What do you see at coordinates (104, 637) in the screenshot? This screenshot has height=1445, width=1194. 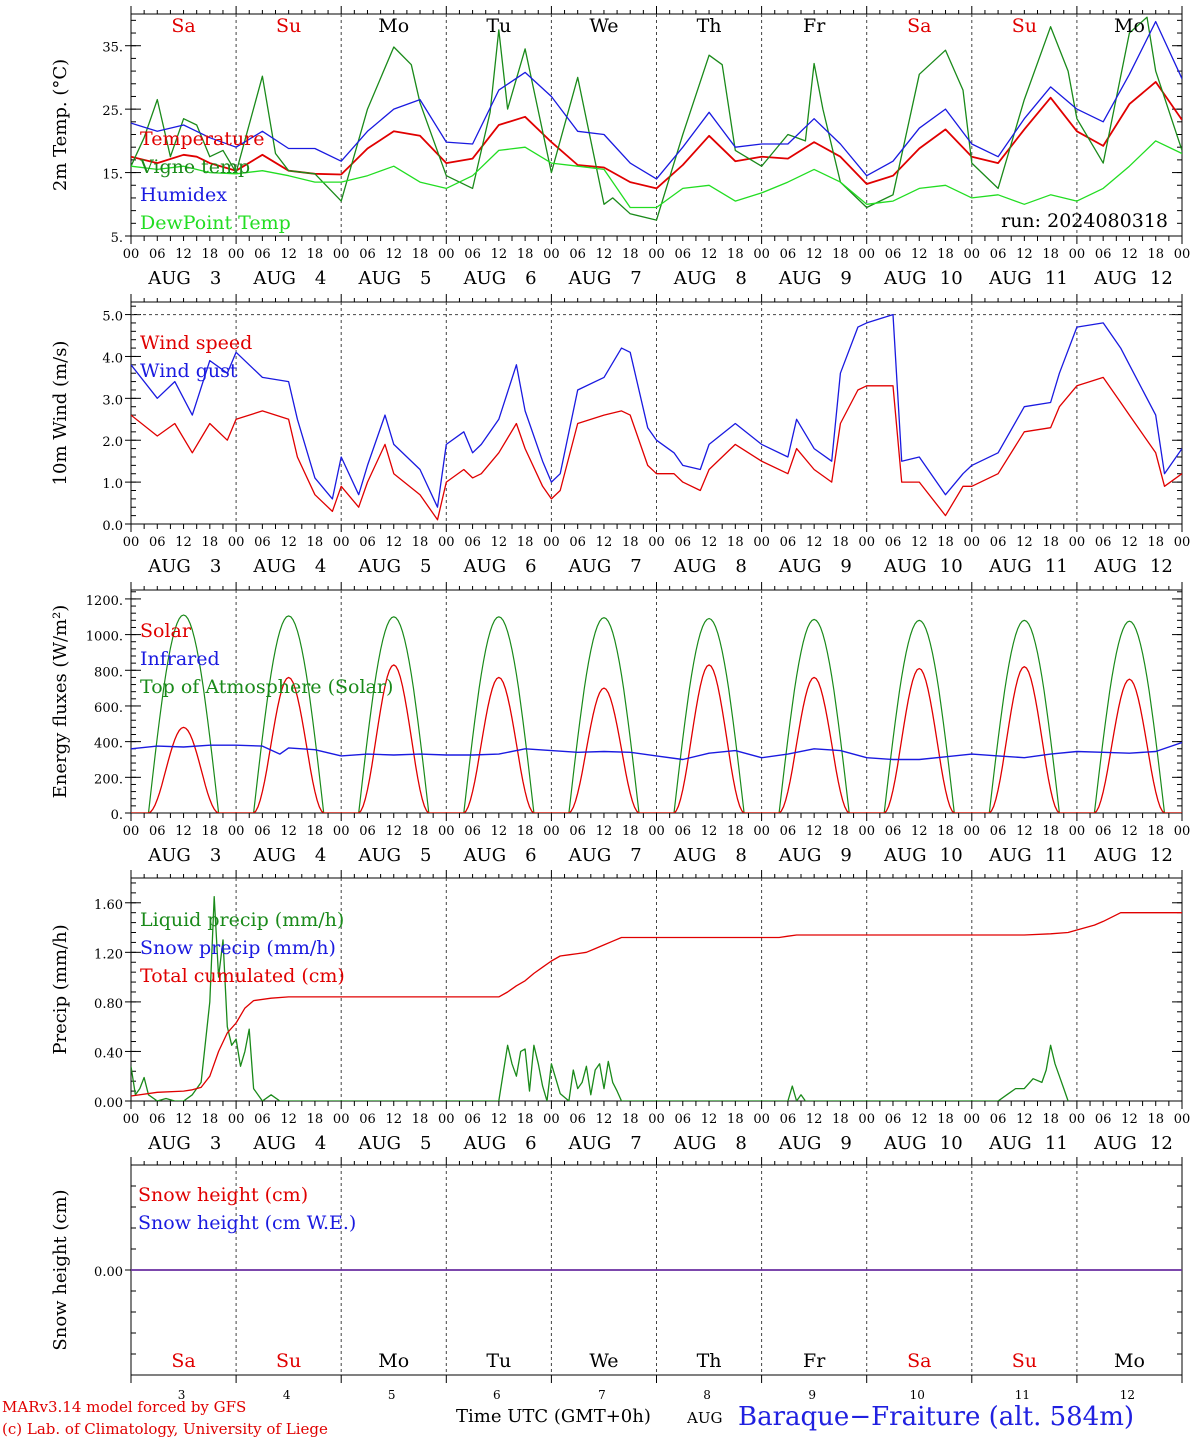 I see `y-tick-label: 1000.` at bounding box center [104, 637].